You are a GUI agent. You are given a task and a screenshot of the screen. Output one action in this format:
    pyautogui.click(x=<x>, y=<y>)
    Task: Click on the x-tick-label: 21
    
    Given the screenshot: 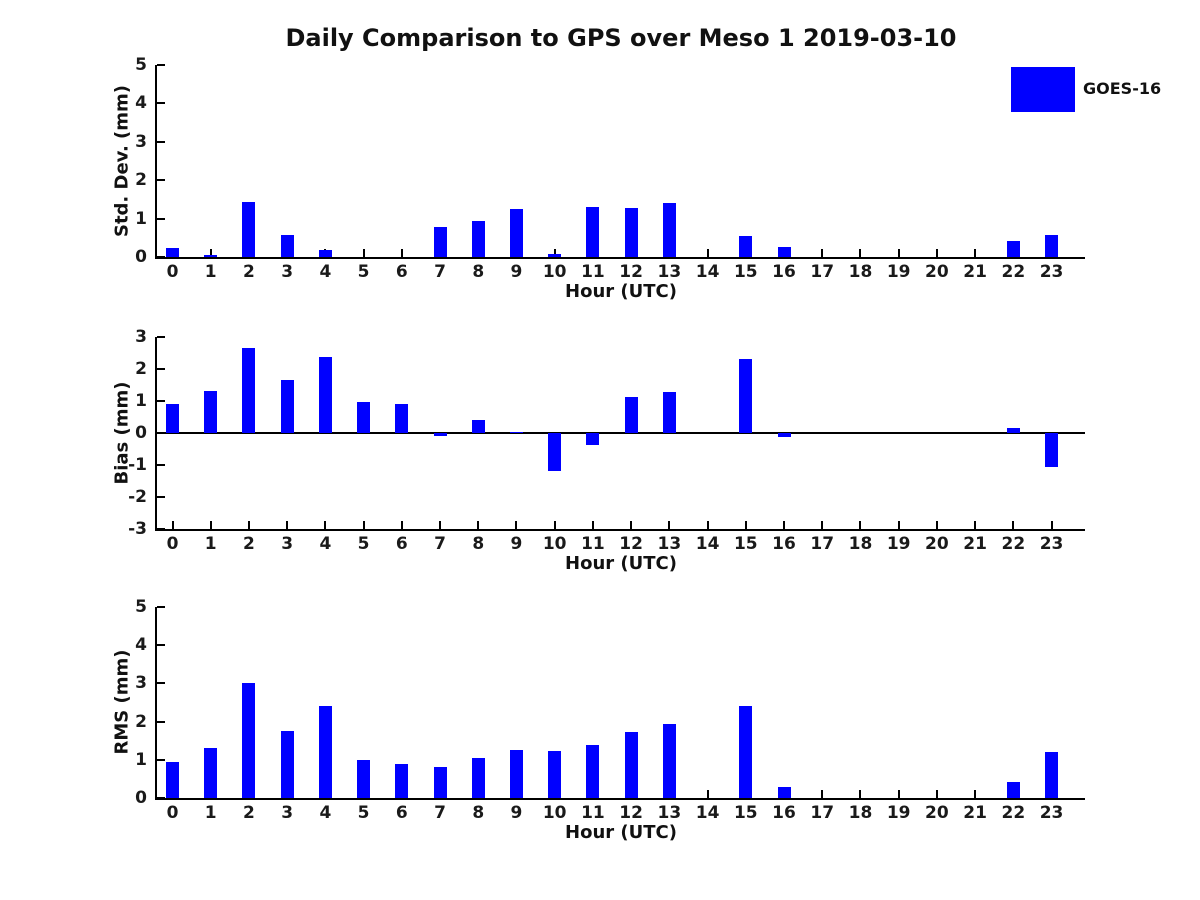 What is the action you would take?
    pyautogui.click(x=975, y=813)
    